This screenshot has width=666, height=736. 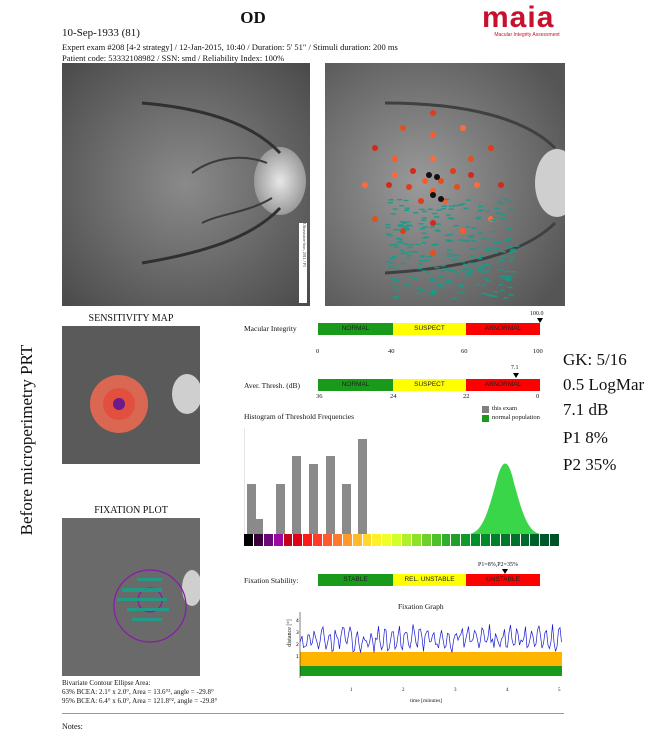 What do you see at coordinates (429, 329) in the screenshot?
I see `macular-integrity-bar: NORMAL SUSPECT ABNORMAL` at bounding box center [429, 329].